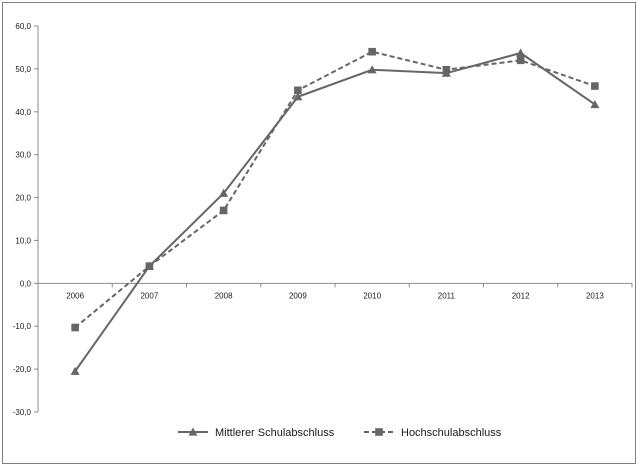  Describe the element at coordinates (595, 295) in the screenshot. I see `x-tick-label: 2013` at that location.